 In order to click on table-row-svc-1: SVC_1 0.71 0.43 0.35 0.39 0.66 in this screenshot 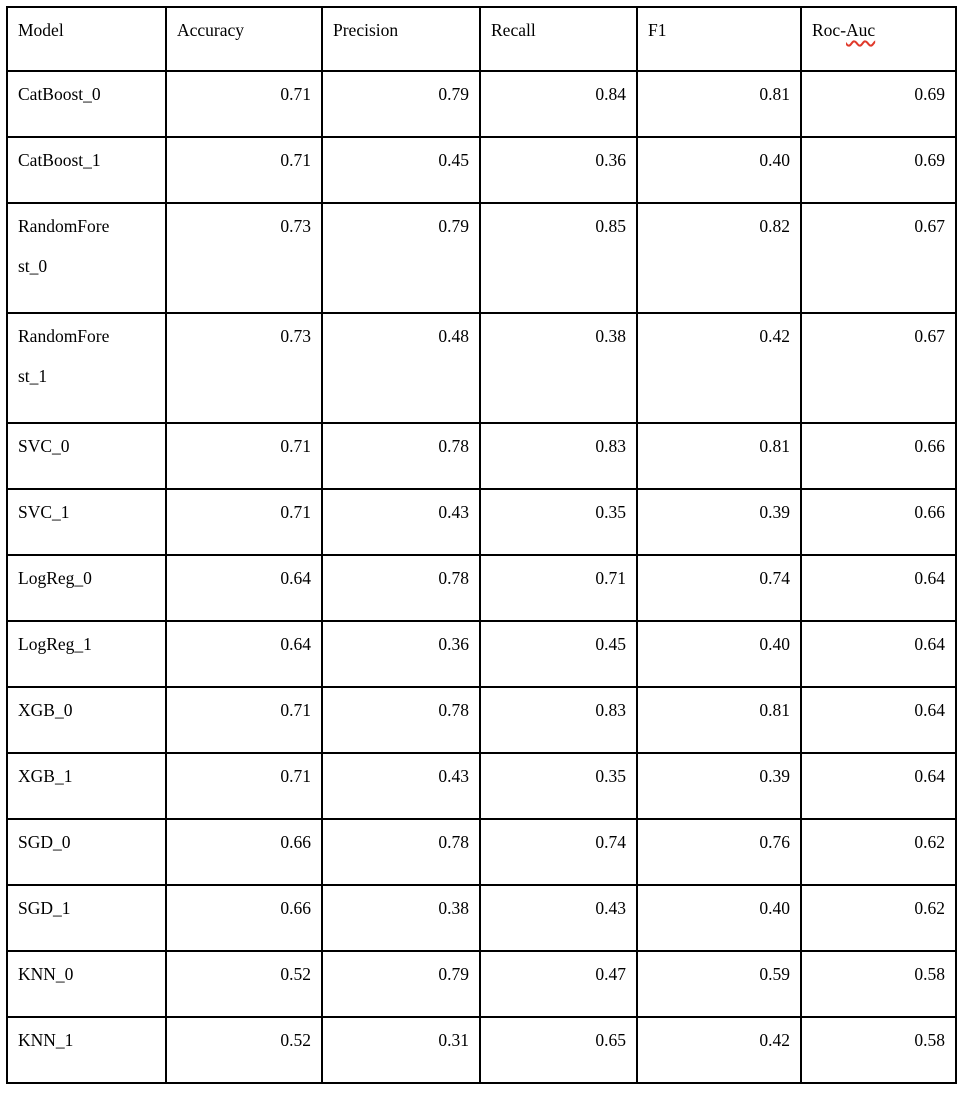, I will do `click(481, 522)`.